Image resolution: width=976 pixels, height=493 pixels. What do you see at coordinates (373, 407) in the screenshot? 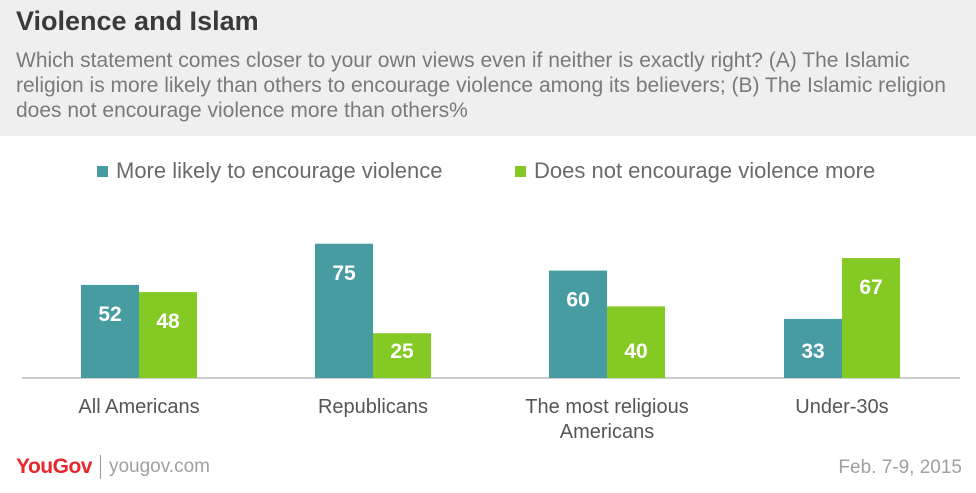
I see `category-label-2: Republicans` at bounding box center [373, 407].